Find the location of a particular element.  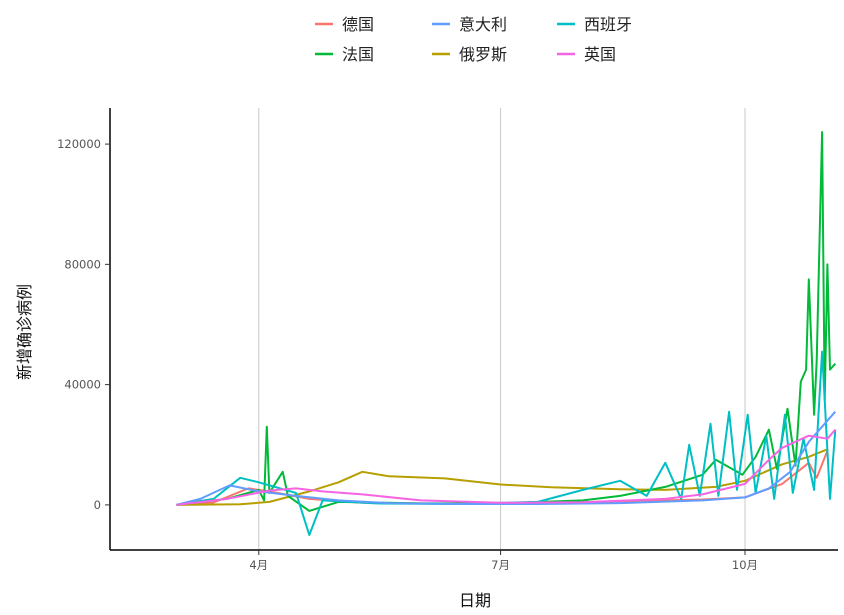

legend-item: 西班牙 is located at coordinates (594, 24).